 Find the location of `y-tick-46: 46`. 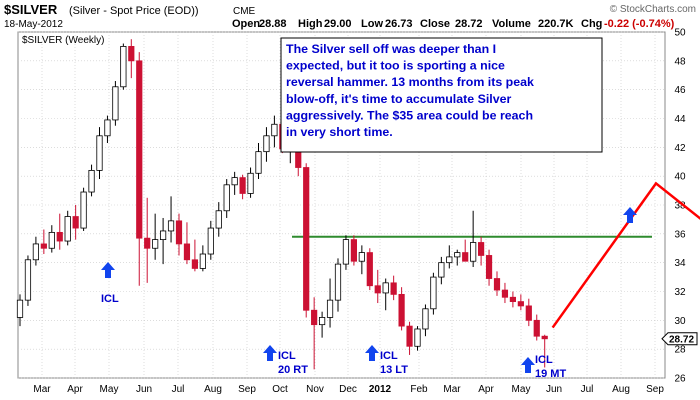

y-tick-46: 46 is located at coordinates (680, 90).